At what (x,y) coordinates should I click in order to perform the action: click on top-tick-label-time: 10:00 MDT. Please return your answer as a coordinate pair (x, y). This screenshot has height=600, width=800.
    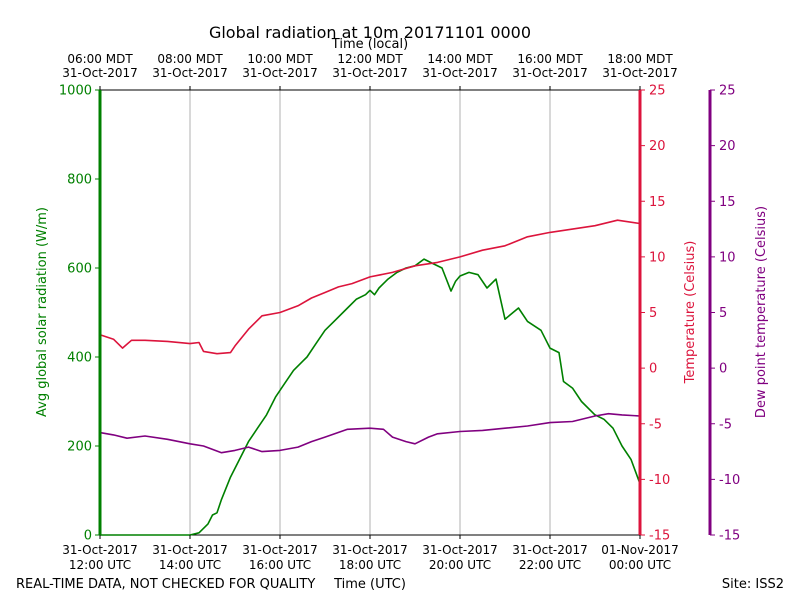
    Looking at the image, I should click on (280, 59).